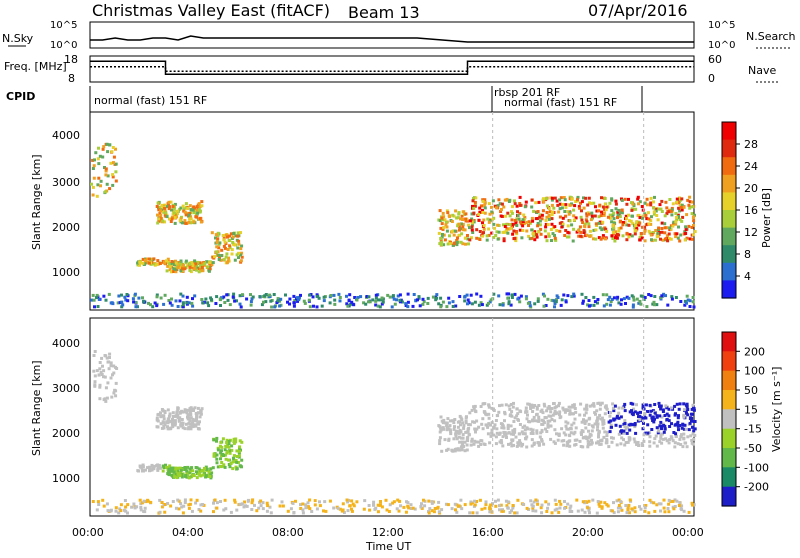  I want to click on cpid-entry-3: normal (fast) 151 RF, so click(560, 102).